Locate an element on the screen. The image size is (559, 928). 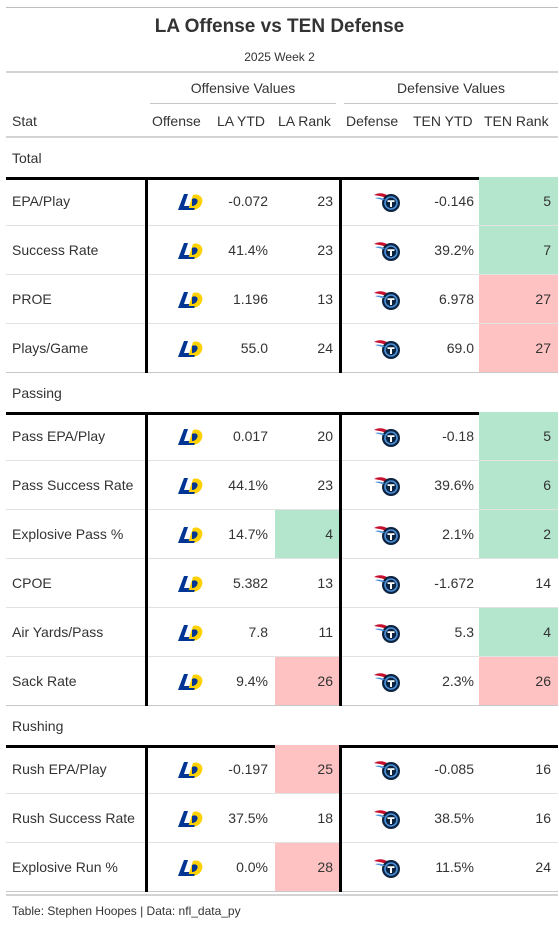
ten-ytd-value: -0.085 is located at coordinates (454, 769).